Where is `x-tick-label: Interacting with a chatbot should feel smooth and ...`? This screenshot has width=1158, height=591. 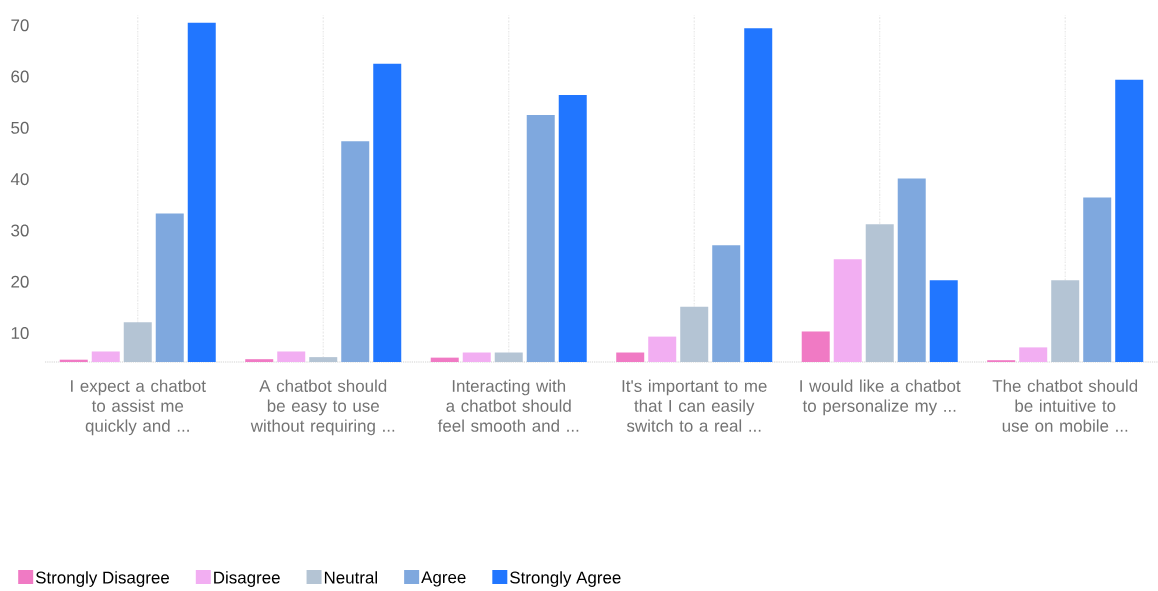
x-tick-label: Interacting with a chatbot should feel smooth and ... is located at coordinates (508, 405).